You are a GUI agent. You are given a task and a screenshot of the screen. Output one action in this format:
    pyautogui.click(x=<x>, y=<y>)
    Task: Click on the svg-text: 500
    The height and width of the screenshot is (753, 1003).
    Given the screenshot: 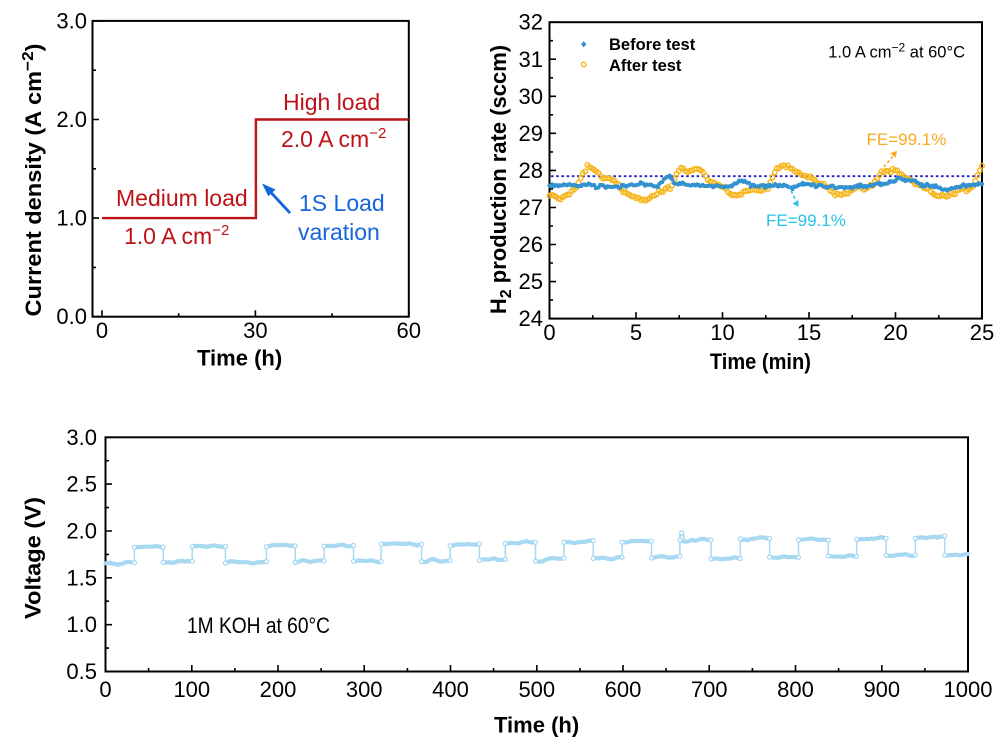 What is the action you would take?
    pyautogui.click(x=536, y=689)
    